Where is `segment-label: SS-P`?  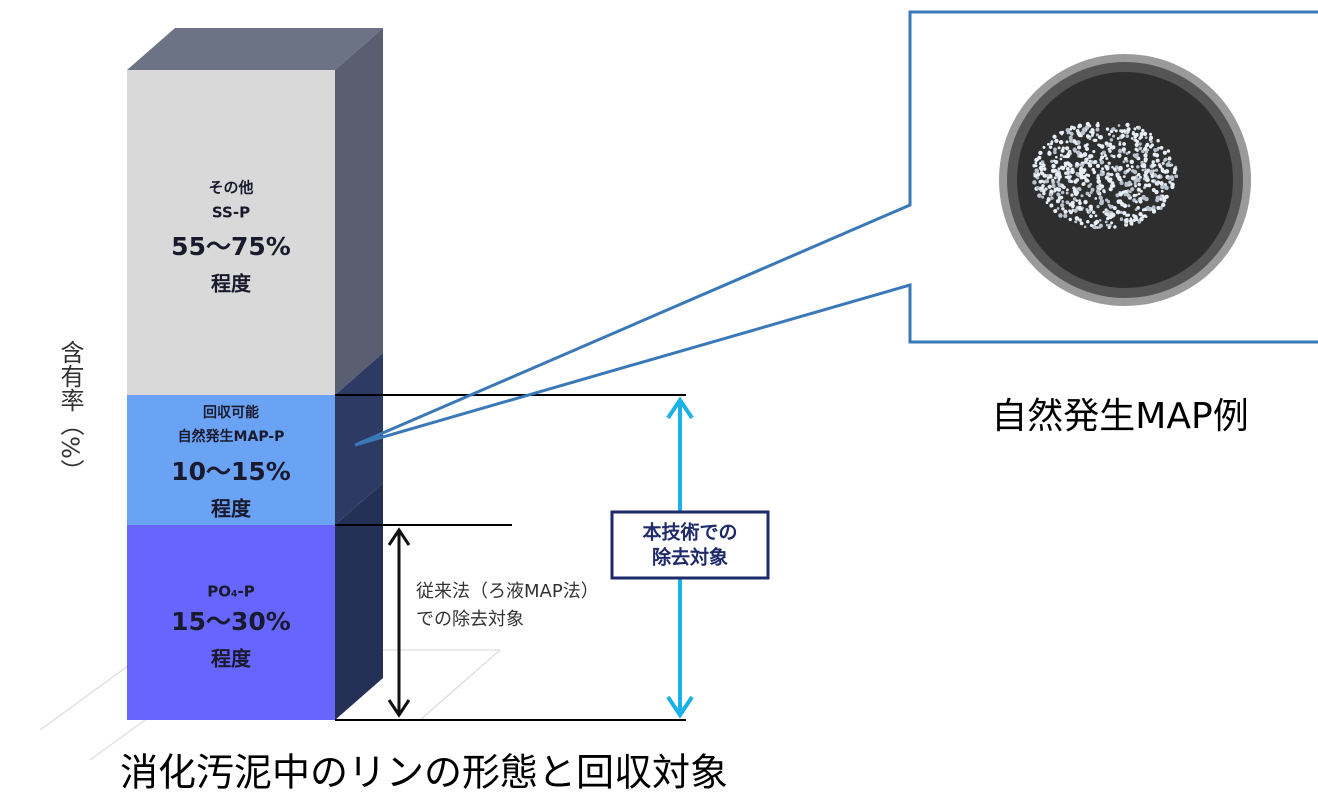
segment-label: SS-P is located at coordinates (231, 213).